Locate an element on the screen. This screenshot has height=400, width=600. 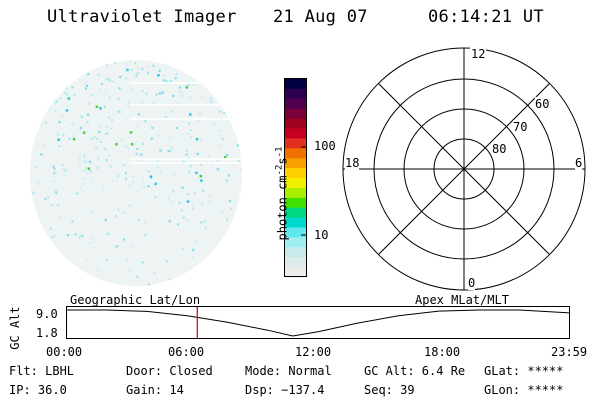
mlat-label-70: 70 is located at coordinates (520, 127).